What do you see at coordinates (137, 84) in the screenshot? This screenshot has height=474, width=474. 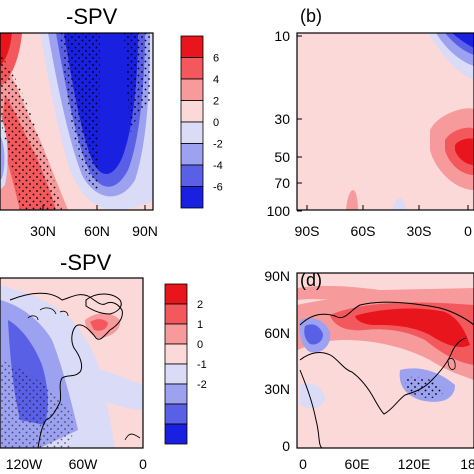 I see `stipple-right` at bounding box center [137, 84].